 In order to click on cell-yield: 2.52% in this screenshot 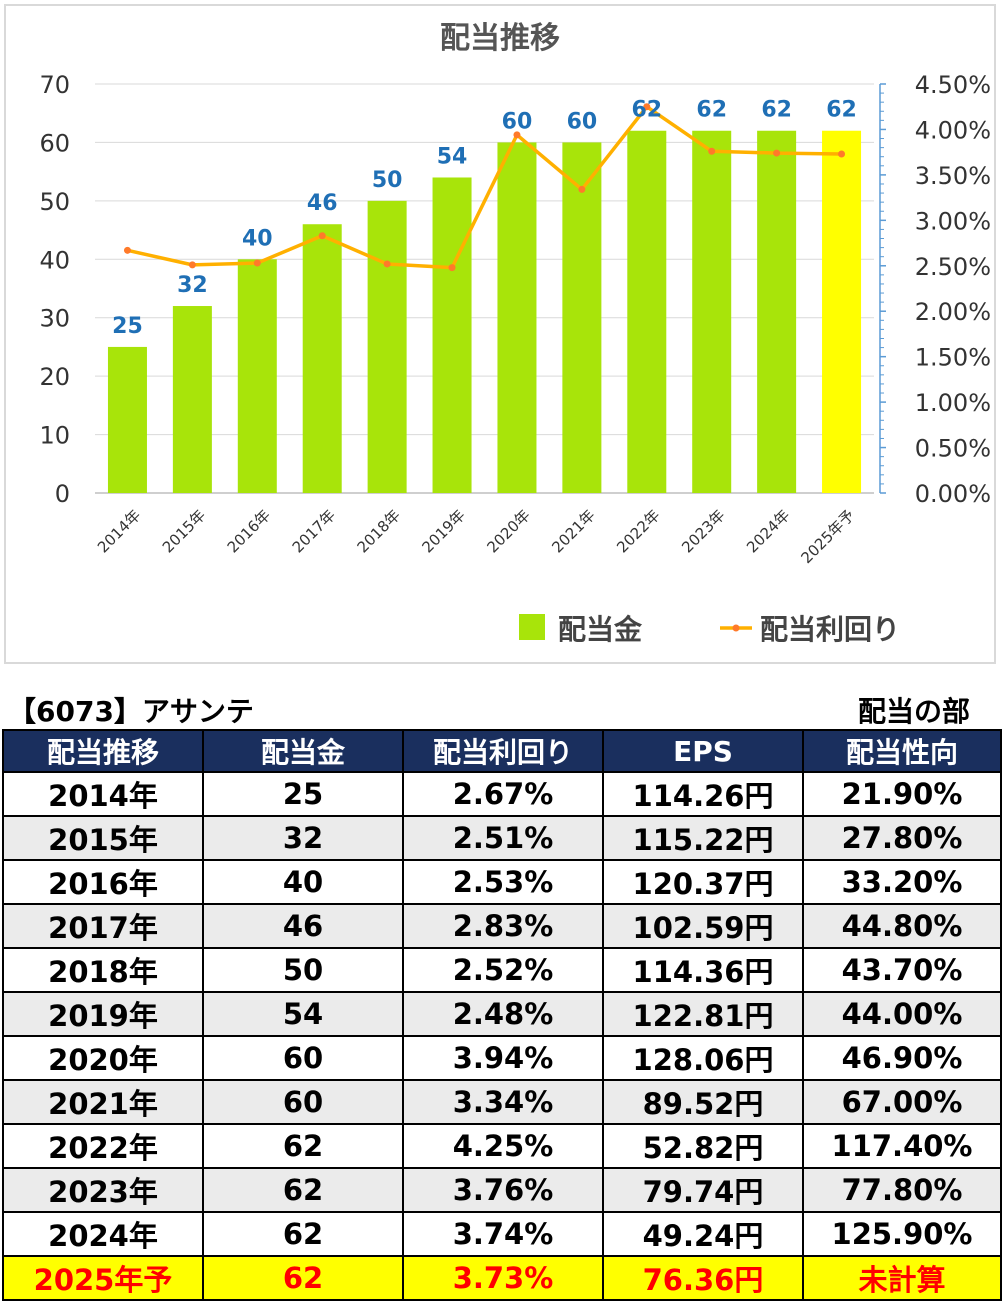, I will do `click(503, 970)`.